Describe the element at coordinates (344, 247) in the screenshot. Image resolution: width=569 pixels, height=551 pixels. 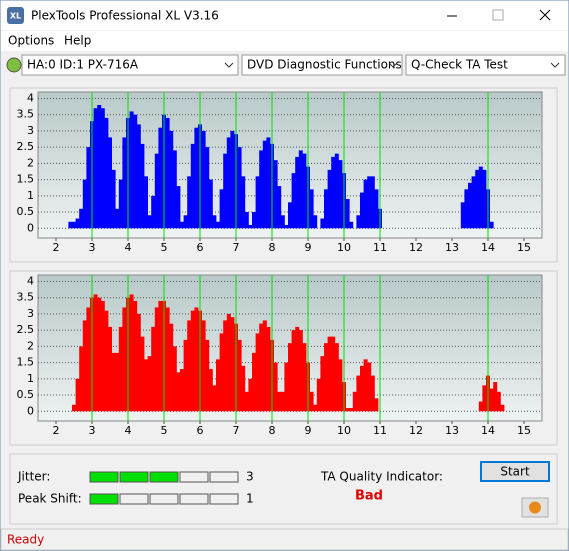
I see `x-tick-label: 10` at that location.